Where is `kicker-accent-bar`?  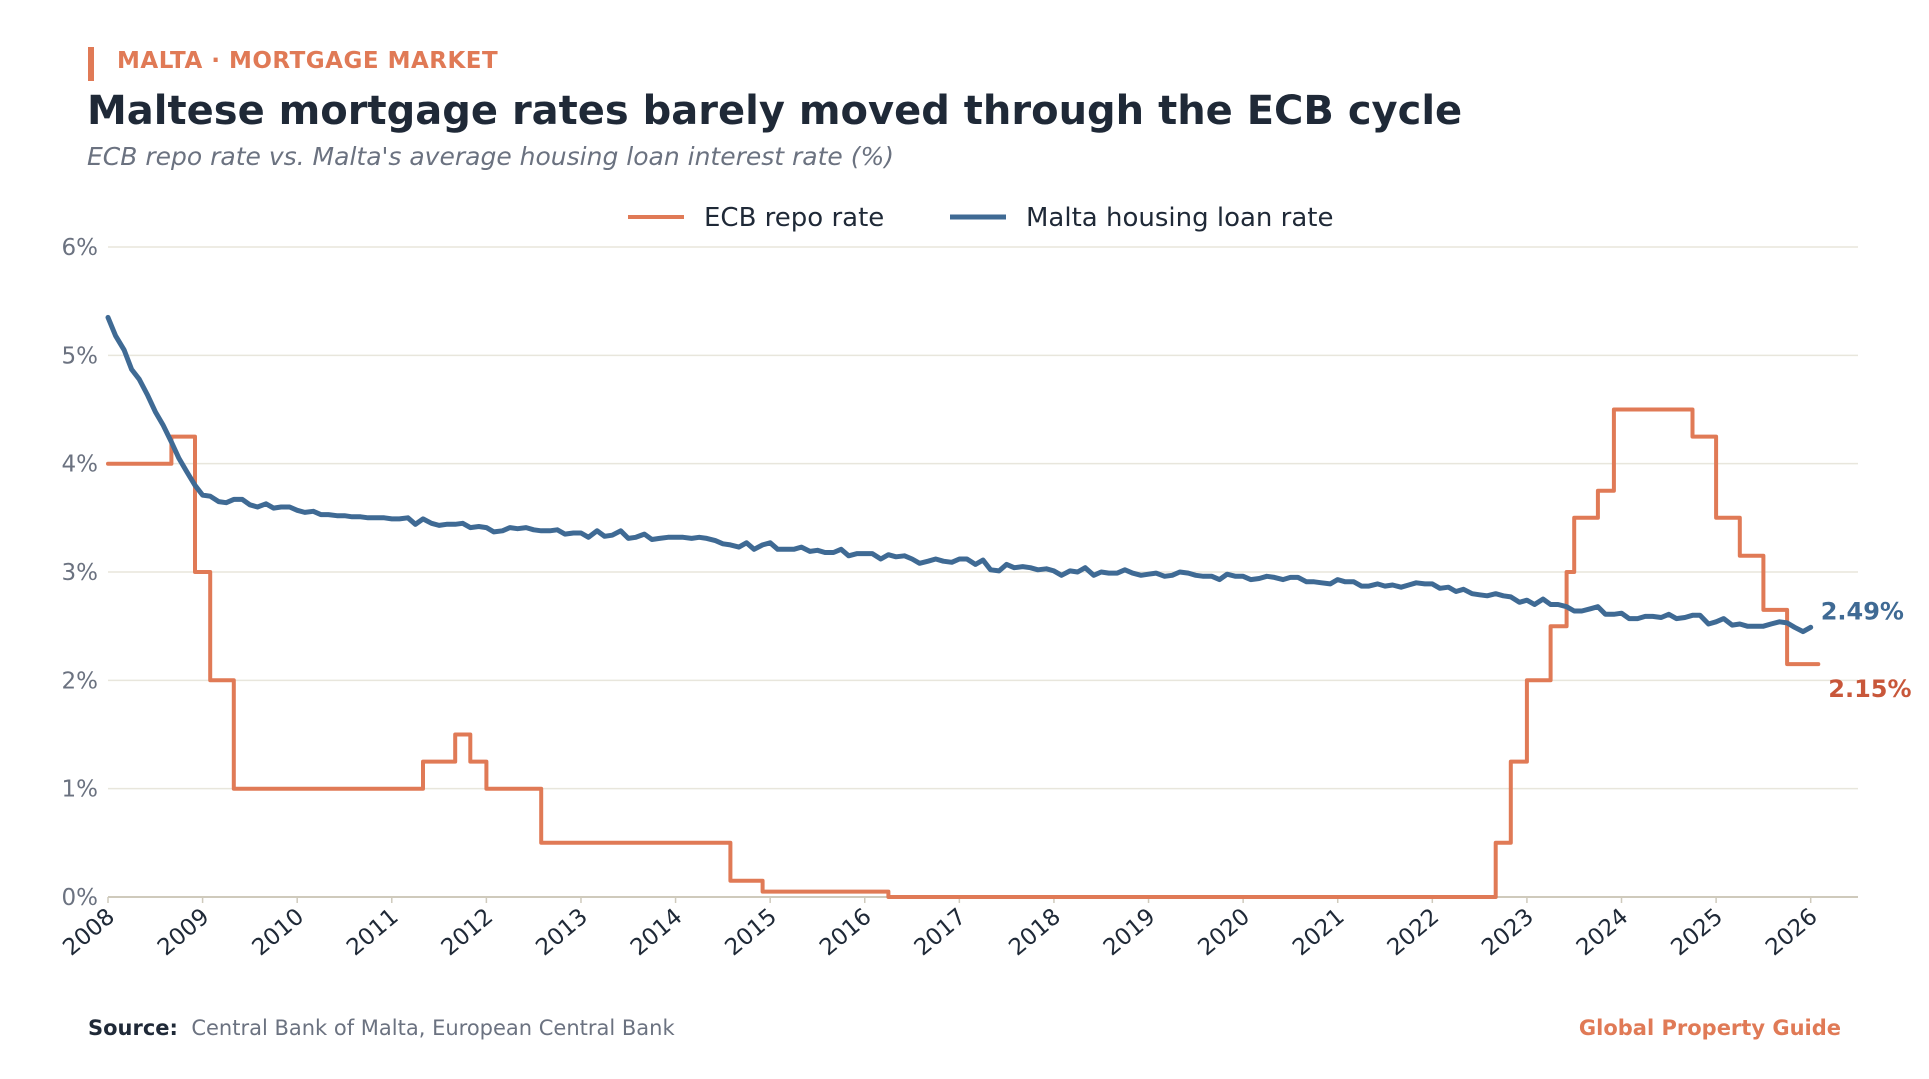
kicker-accent-bar is located at coordinates (91, 64).